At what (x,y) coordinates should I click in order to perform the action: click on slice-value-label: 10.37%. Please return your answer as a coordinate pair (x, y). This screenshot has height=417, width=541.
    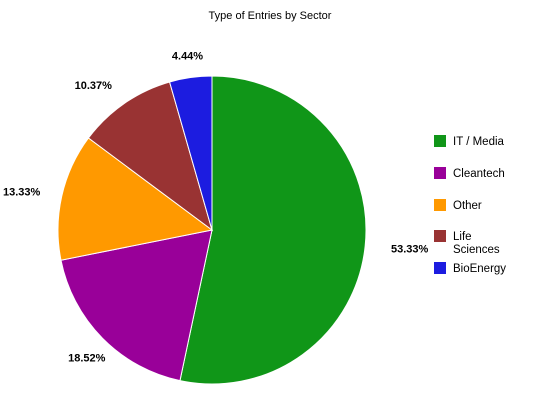
    Looking at the image, I should click on (94, 86).